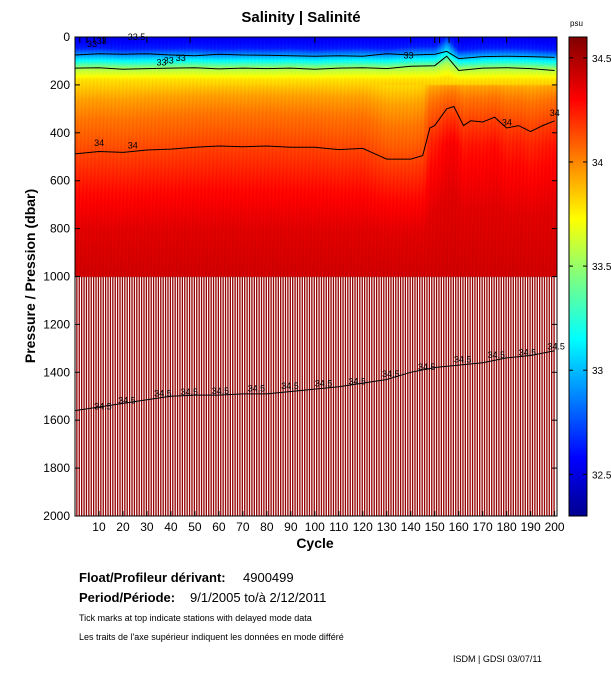 The height and width of the screenshot is (675, 611). What do you see at coordinates (315, 527) in the screenshot?
I see `x-tick-label: 100` at bounding box center [315, 527].